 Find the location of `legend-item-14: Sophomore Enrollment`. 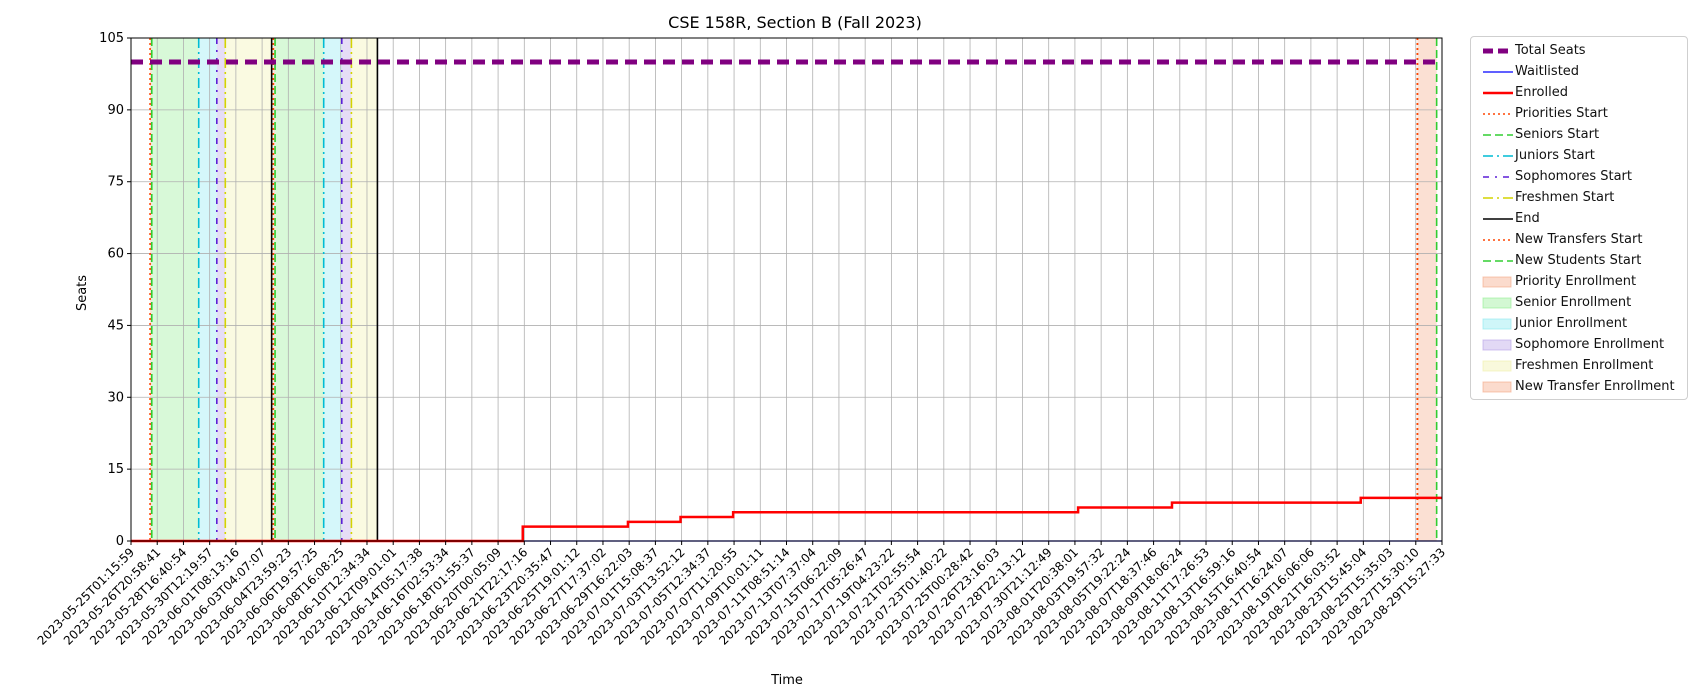

legend-item-14: Sophomore Enrollment is located at coordinates (1579, 345).